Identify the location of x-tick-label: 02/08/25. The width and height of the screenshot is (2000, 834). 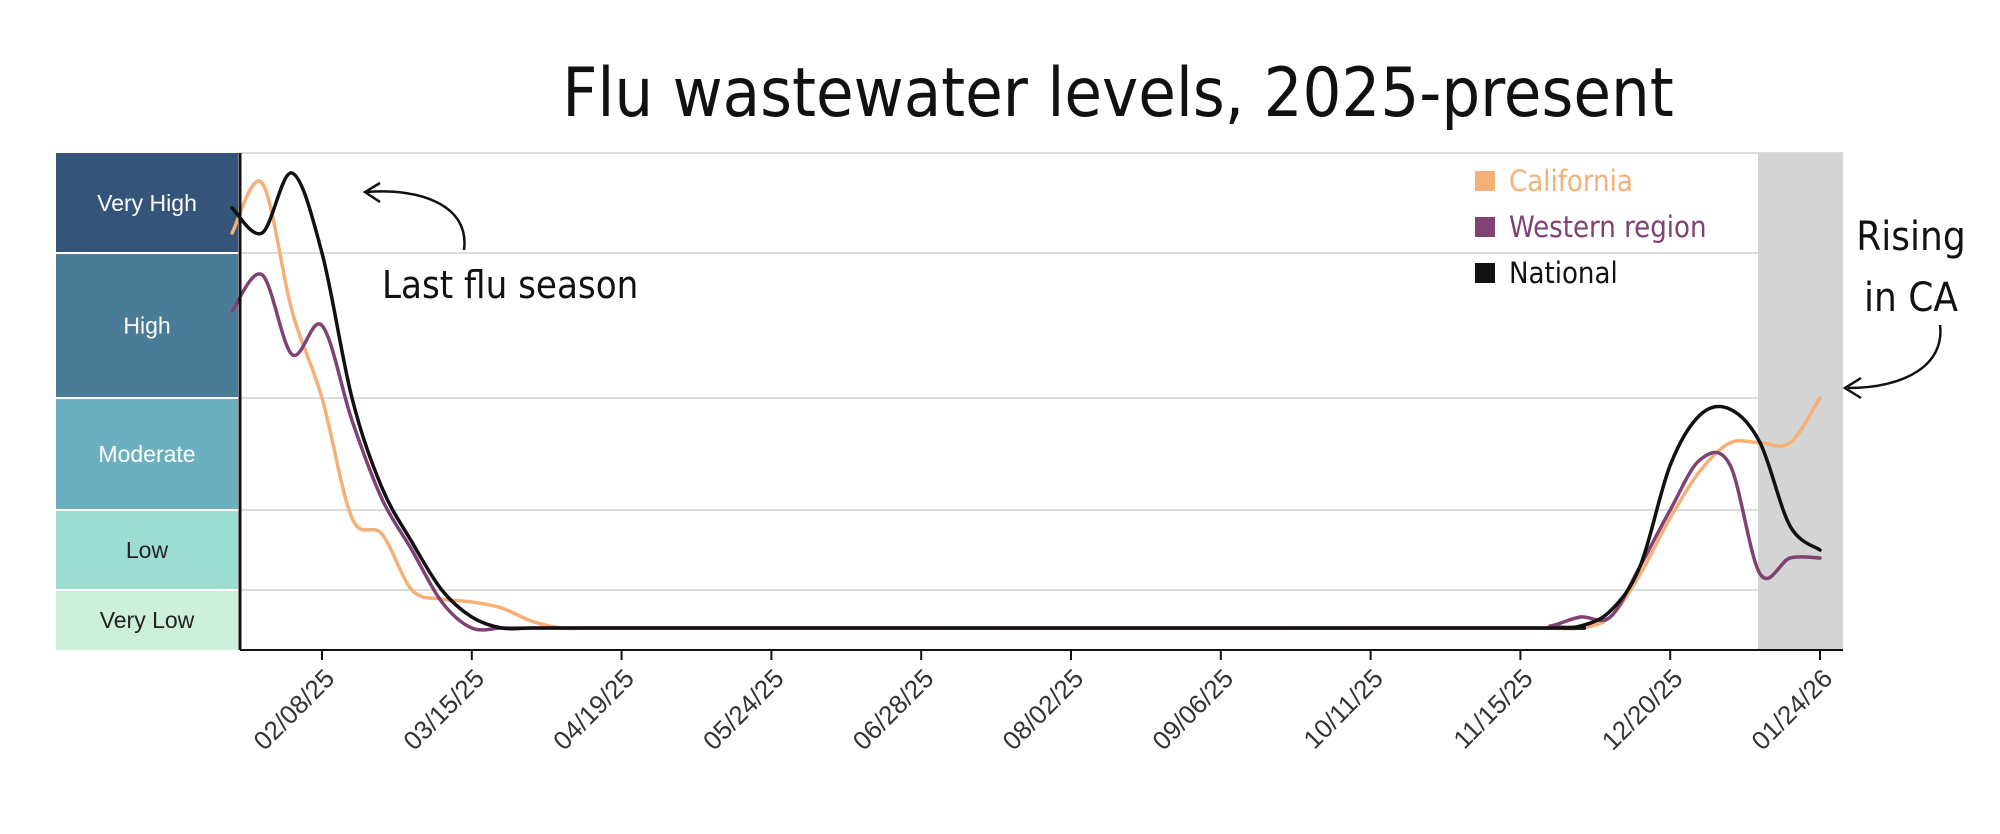
(293, 709).